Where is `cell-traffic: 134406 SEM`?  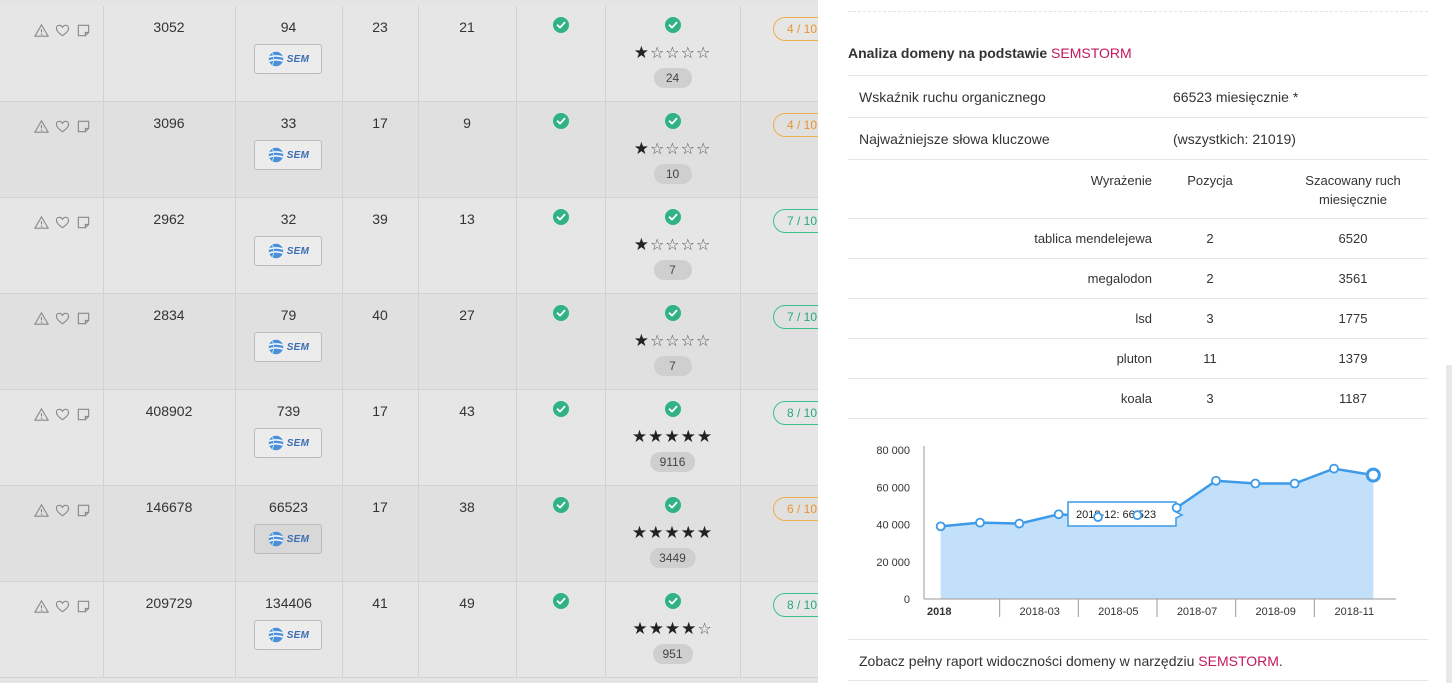
cell-traffic: 134406 SEM is located at coordinates (288, 630).